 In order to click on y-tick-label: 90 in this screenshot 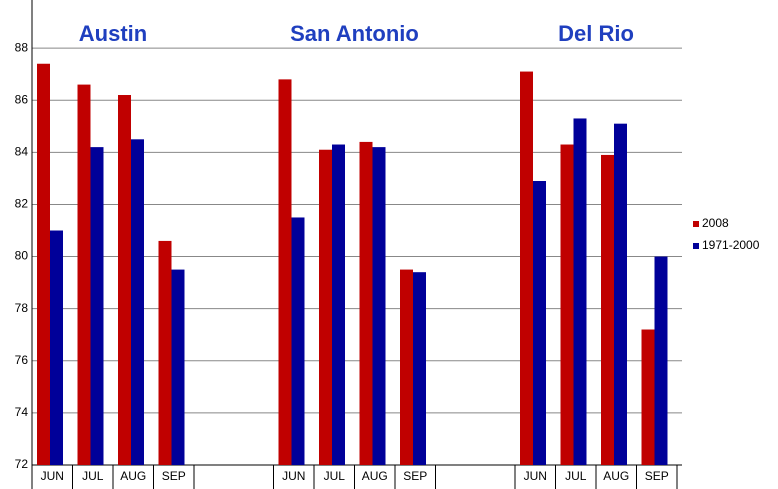, I will do `click(22, 1)`.